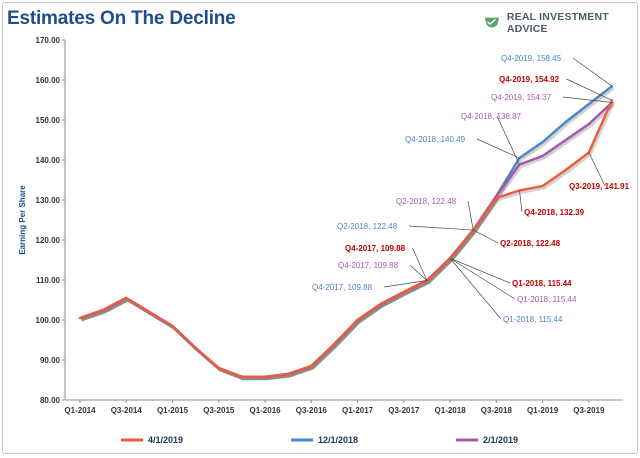 The width and height of the screenshot is (640, 458). Describe the element at coordinates (48, 200) in the screenshot. I see `y-tick-label: 130.00` at that location.